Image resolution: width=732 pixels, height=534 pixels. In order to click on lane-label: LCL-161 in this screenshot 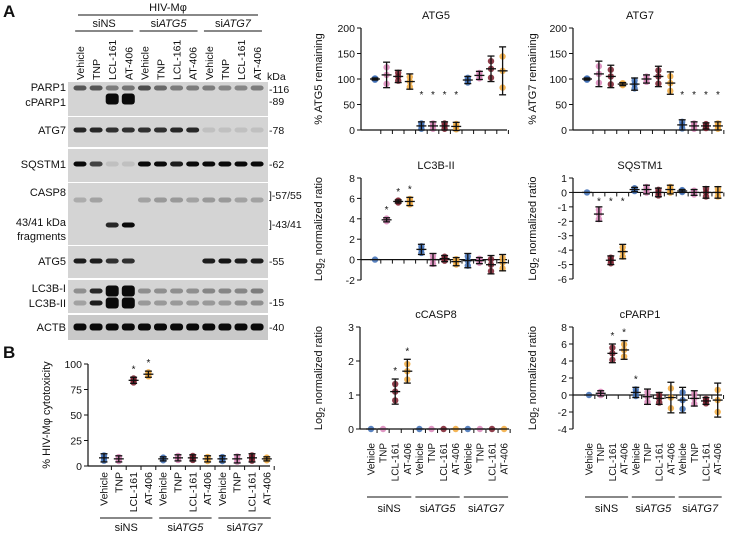, I will do `click(242, 60)`.